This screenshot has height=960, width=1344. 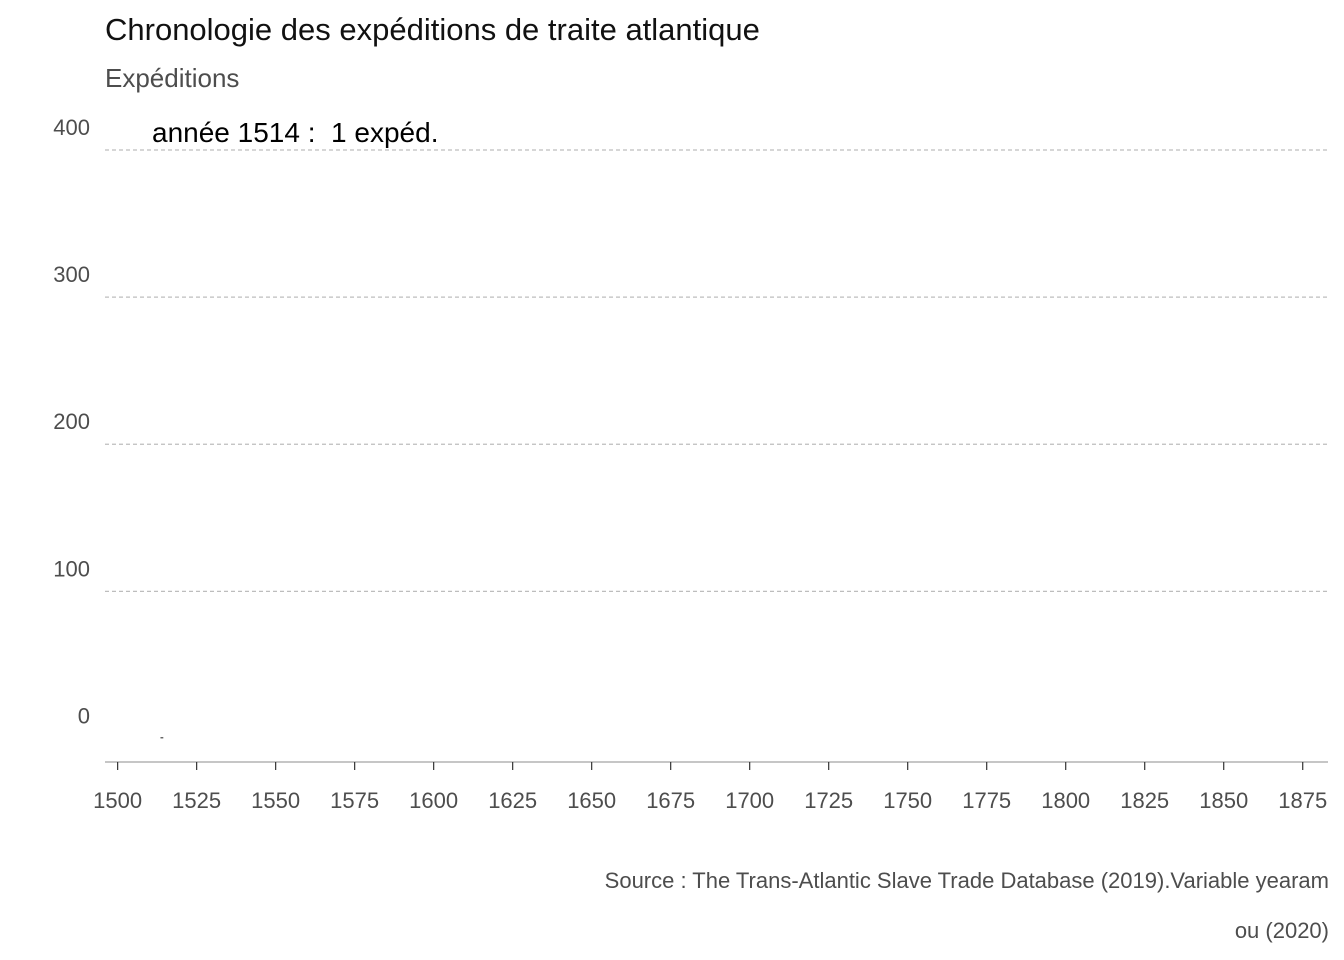 What do you see at coordinates (117, 800) in the screenshot?
I see `x-tick-label-1500: 1500` at bounding box center [117, 800].